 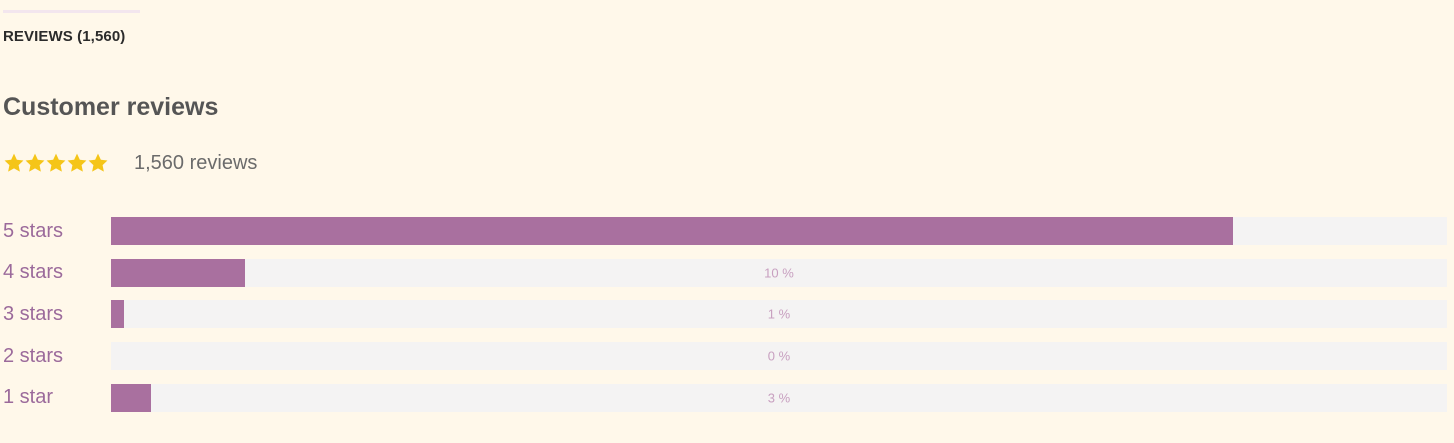 I want to click on rating-row-label: 5 stars, so click(x=33, y=230).